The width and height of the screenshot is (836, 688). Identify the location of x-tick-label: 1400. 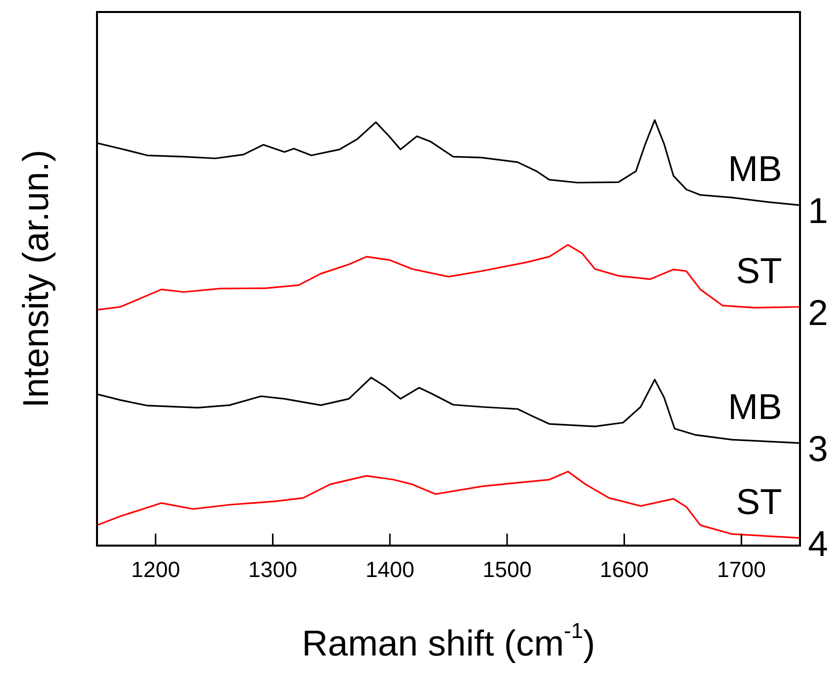
(389, 569).